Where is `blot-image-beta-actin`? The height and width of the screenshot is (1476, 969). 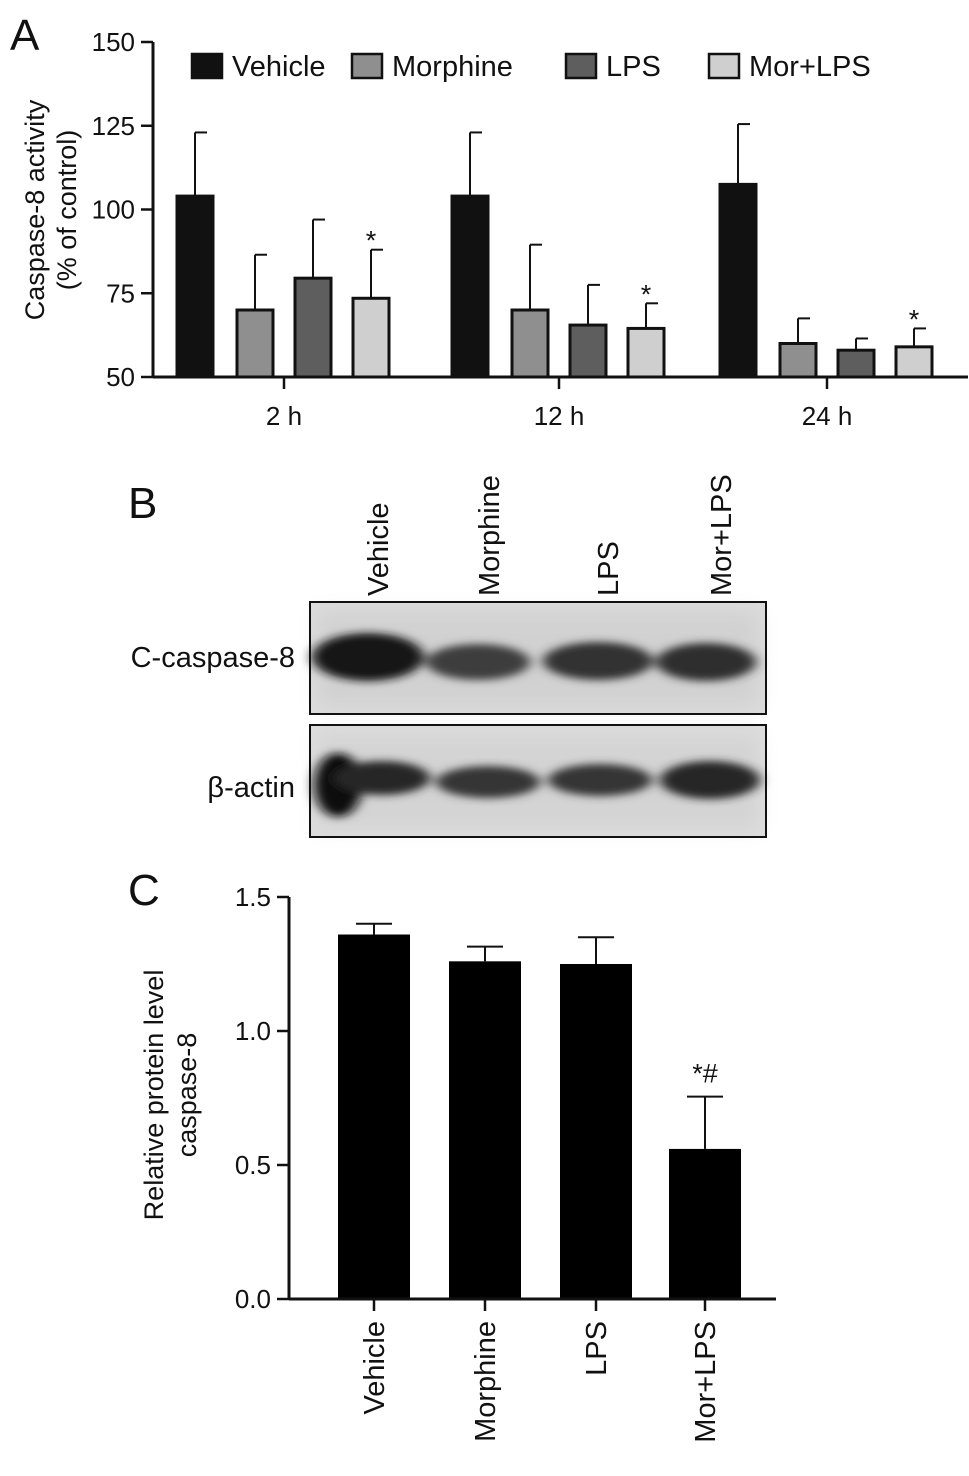
blot-image-beta-actin is located at coordinates (538, 781).